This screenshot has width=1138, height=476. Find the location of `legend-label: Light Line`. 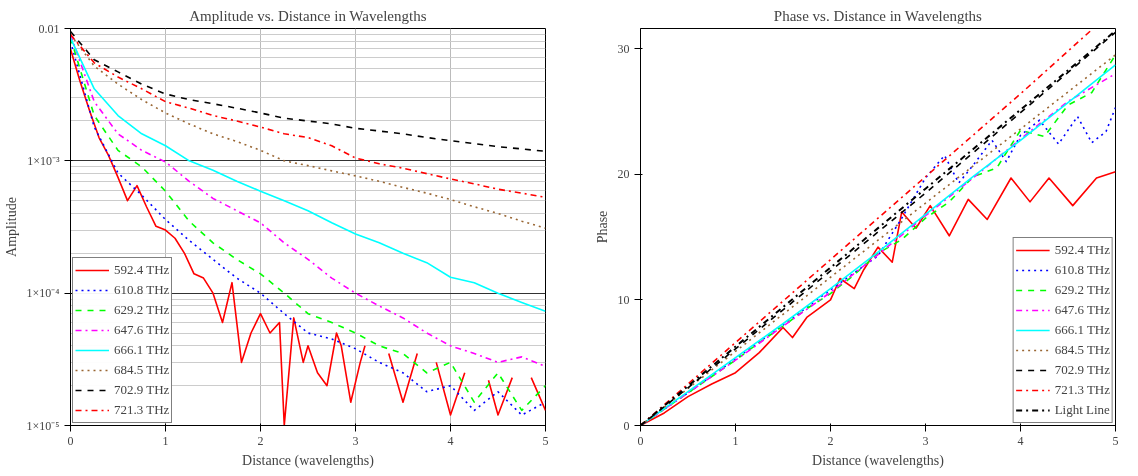

legend-label: Light Line is located at coordinates (1082, 410).